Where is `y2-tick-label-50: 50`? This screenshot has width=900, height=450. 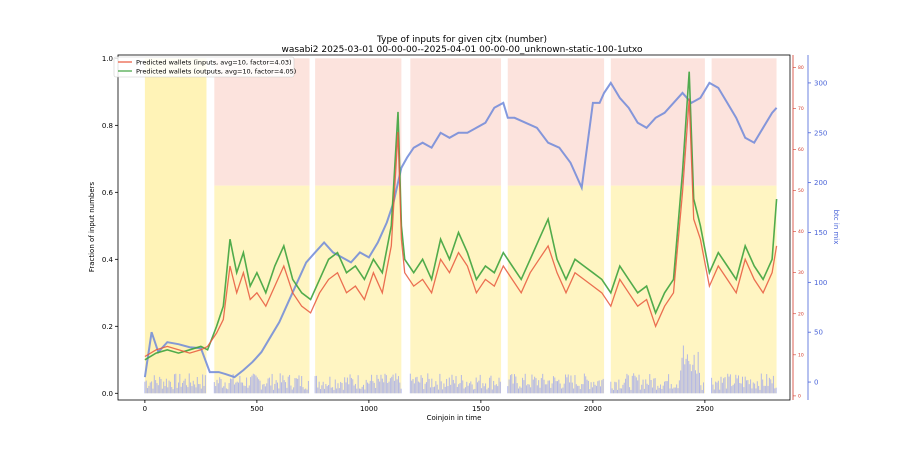 y2-tick-label-50: 50 is located at coordinates (818, 333).